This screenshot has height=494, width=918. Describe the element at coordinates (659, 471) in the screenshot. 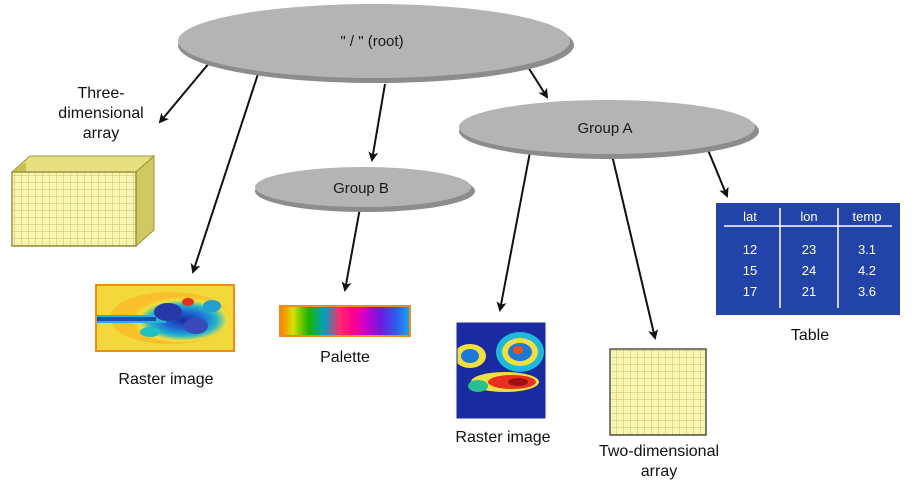

I see `two-d-array-label-line: array` at that location.